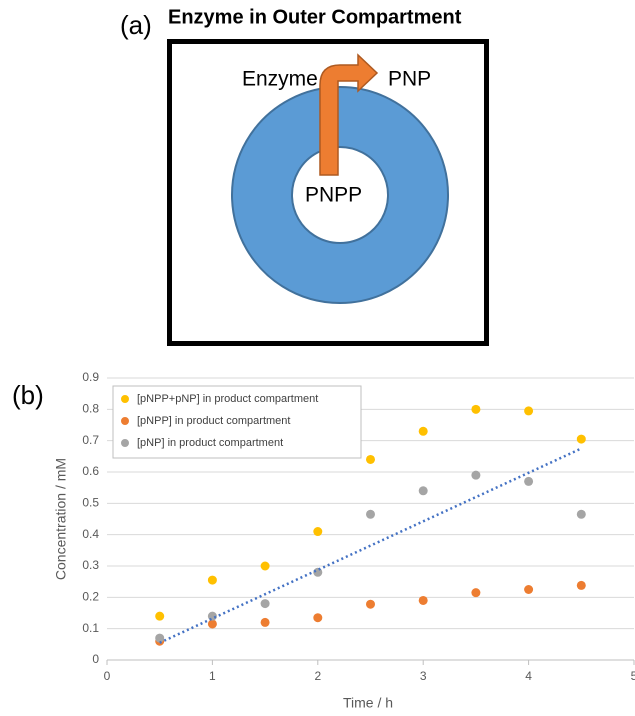 Image resolution: width=635 pixels, height=716 pixels. Describe the element at coordinates (28, 395) in the screenshot. I see `panel-label: (b)` at that location.